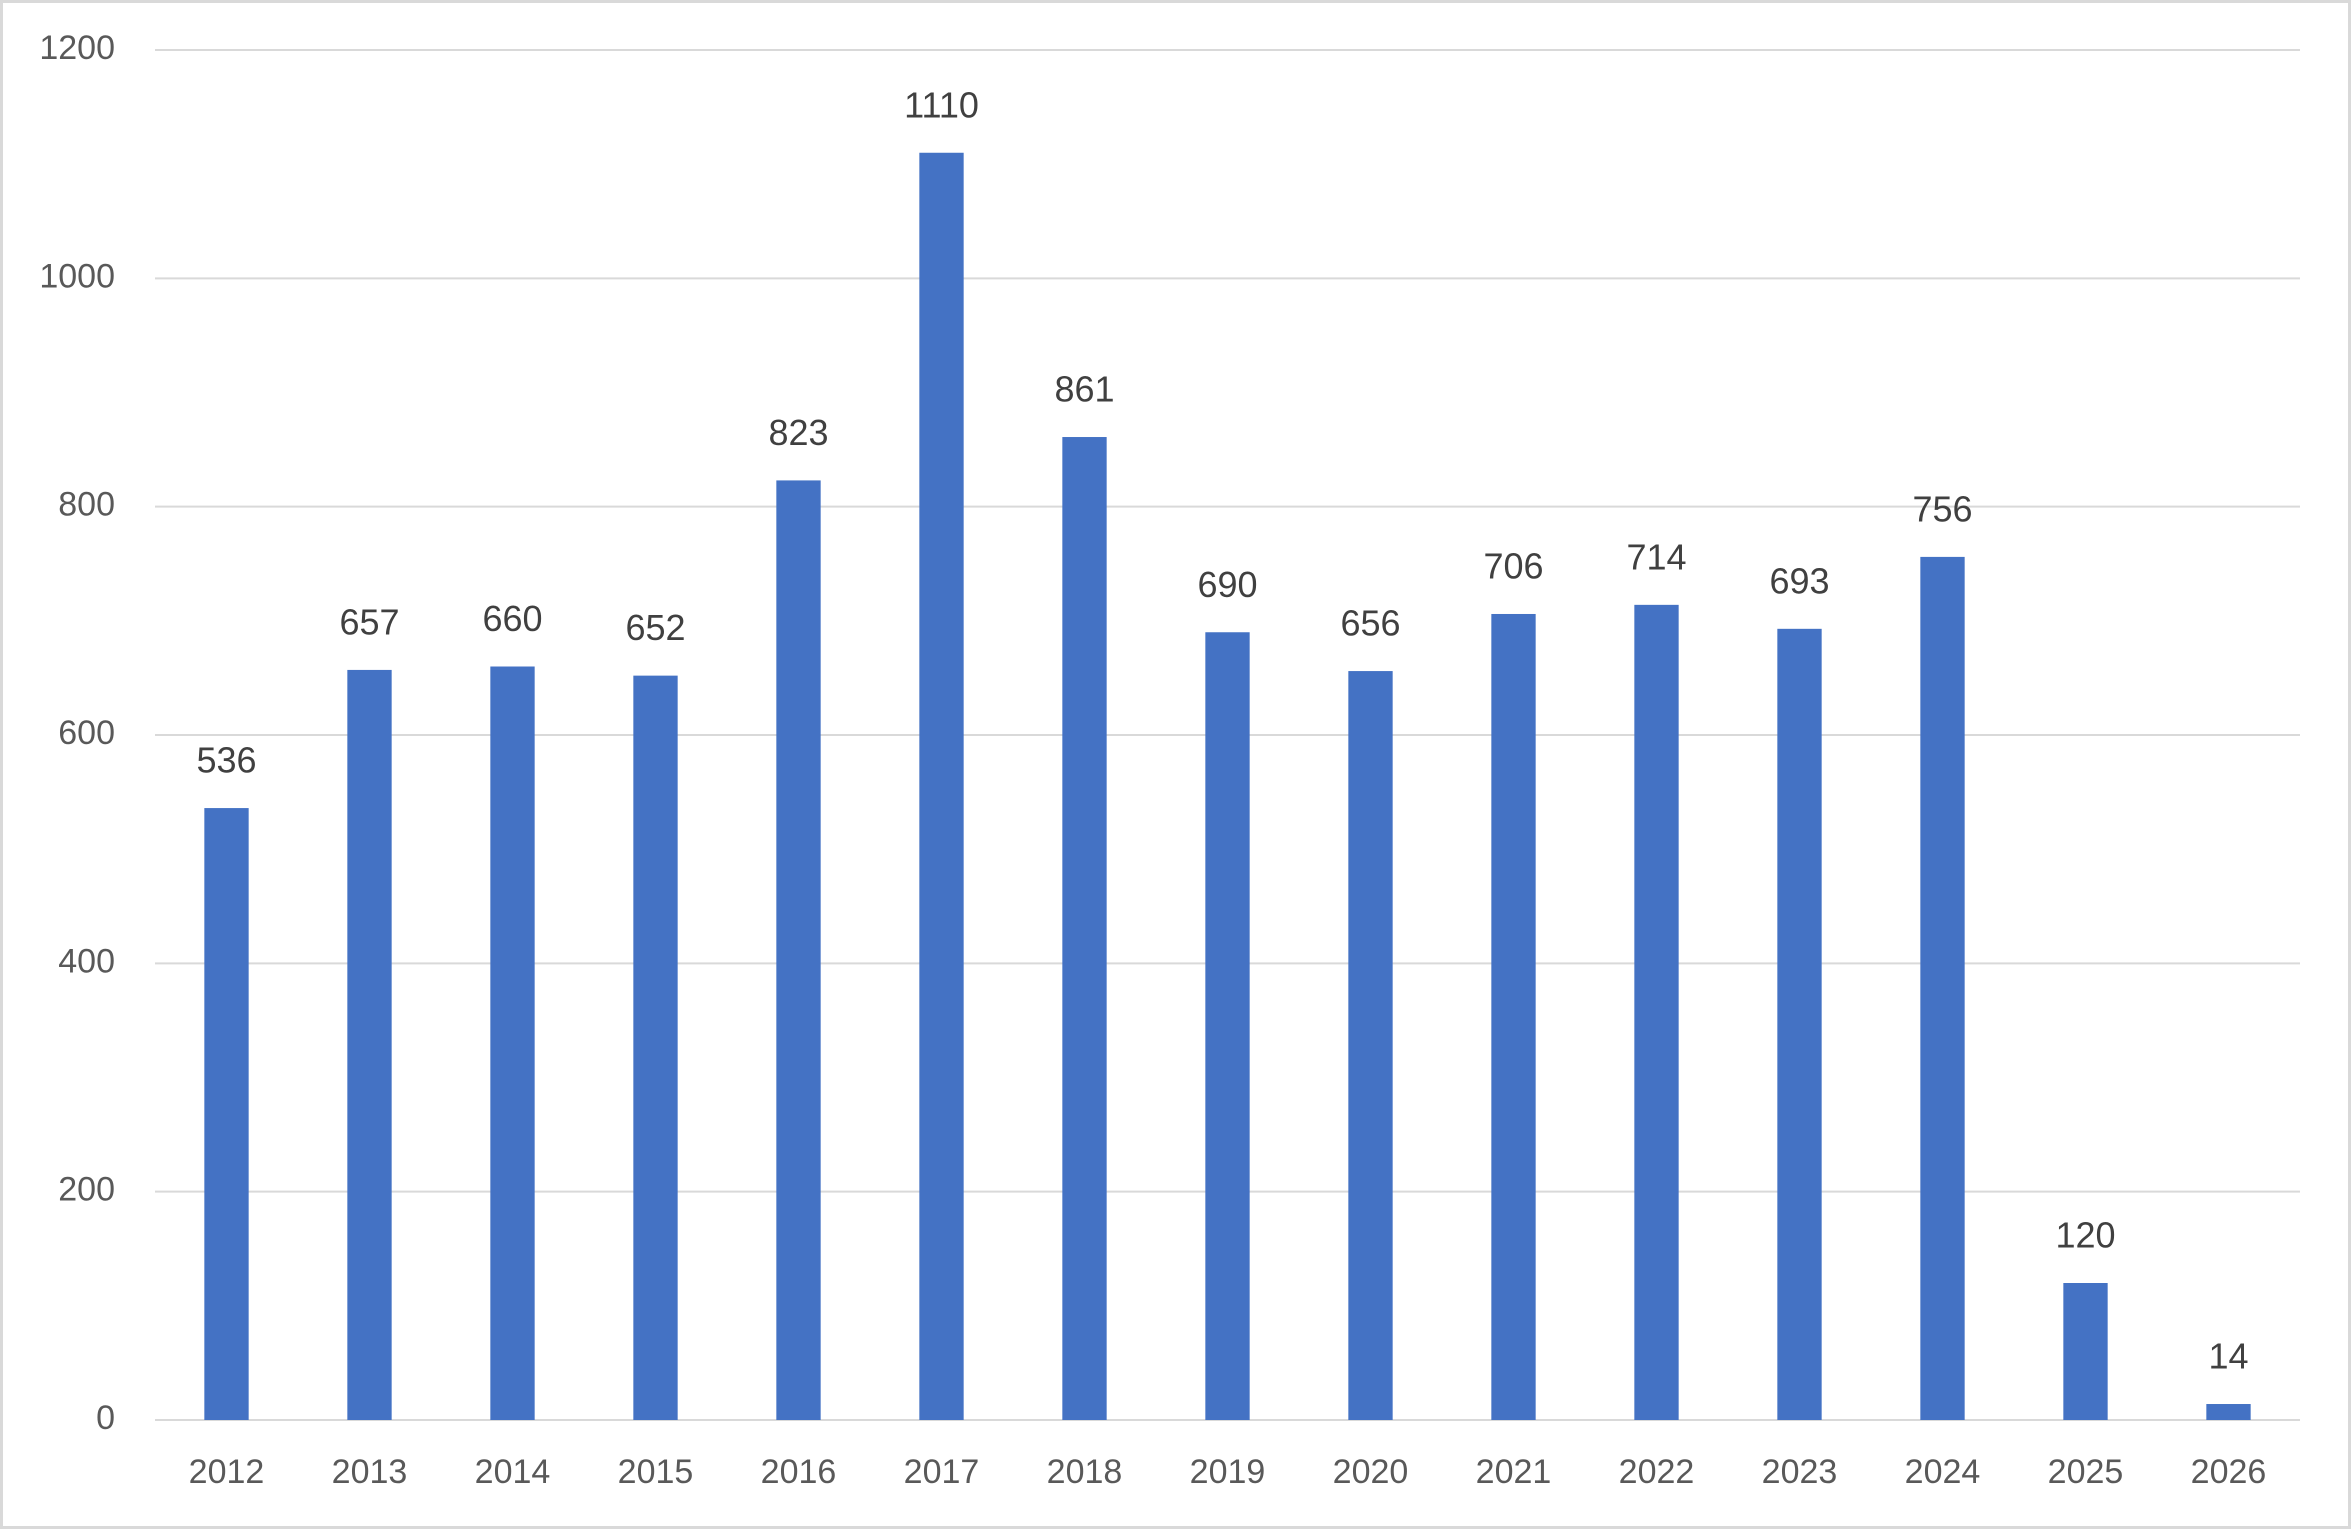 Image resolution: width=2351 pixels, height=1529 pixels. What do you see at coordinates (369, 621) in the screenshot?
I see `data-label: 657` at bounding box center [369, 621].